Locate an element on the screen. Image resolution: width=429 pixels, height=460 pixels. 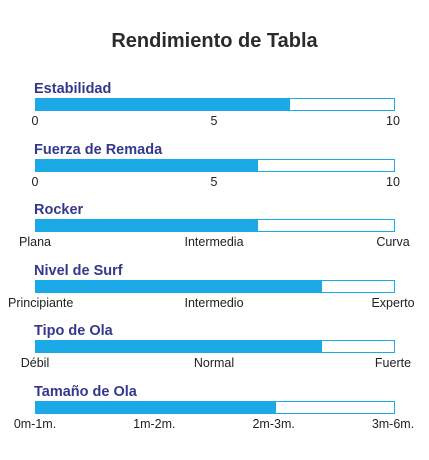
metric-label: Nivel de Surf is located at coordinates (78, 270).